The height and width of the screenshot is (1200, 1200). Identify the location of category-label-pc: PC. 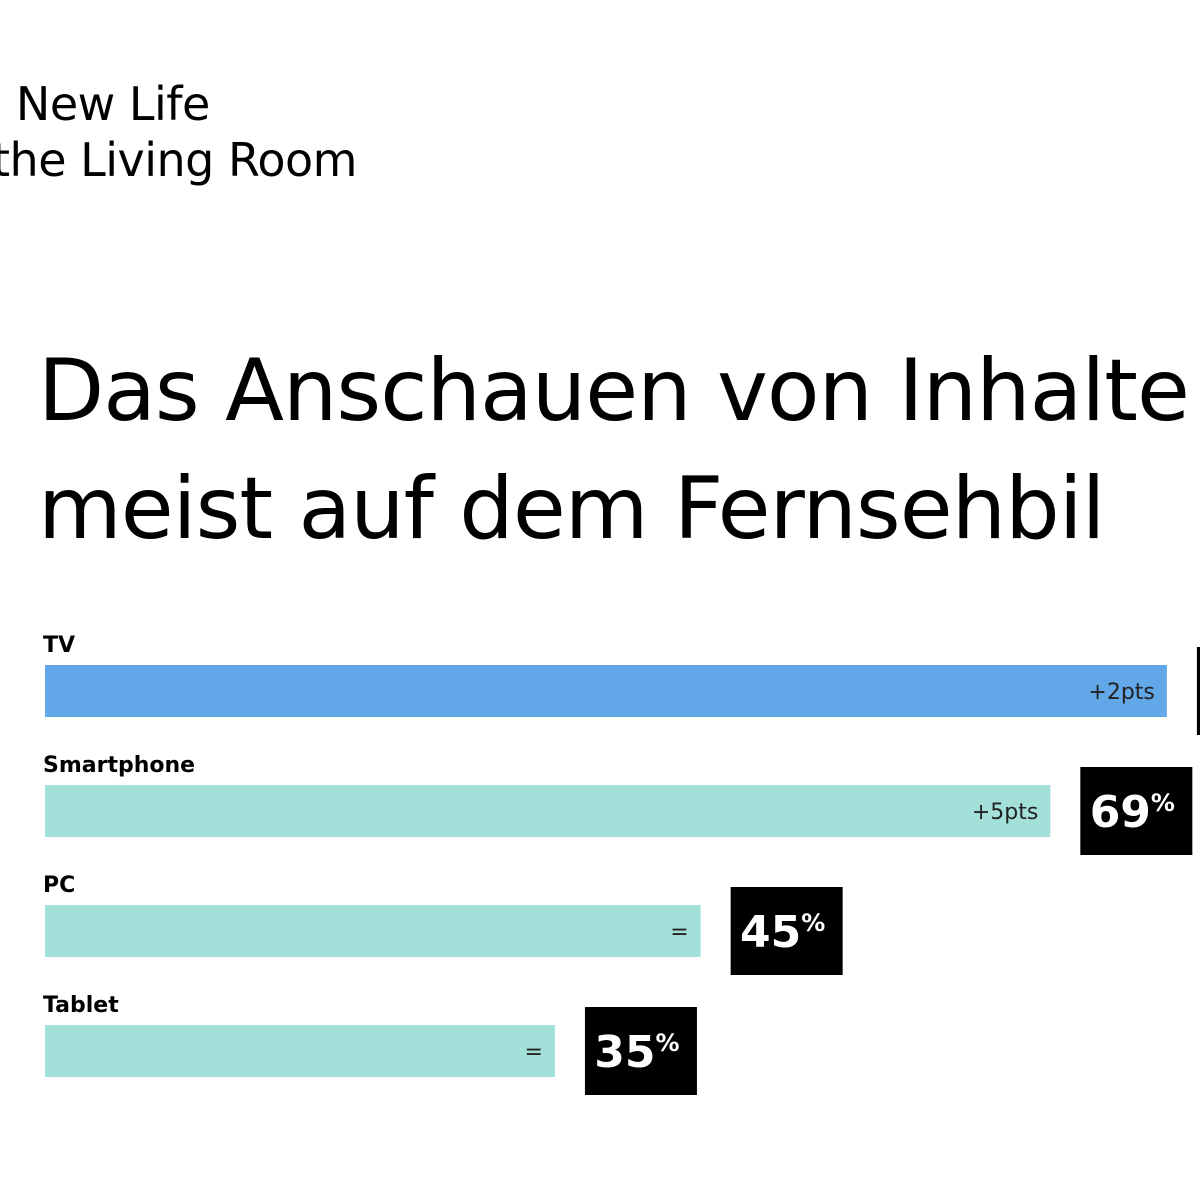
(59, 885).